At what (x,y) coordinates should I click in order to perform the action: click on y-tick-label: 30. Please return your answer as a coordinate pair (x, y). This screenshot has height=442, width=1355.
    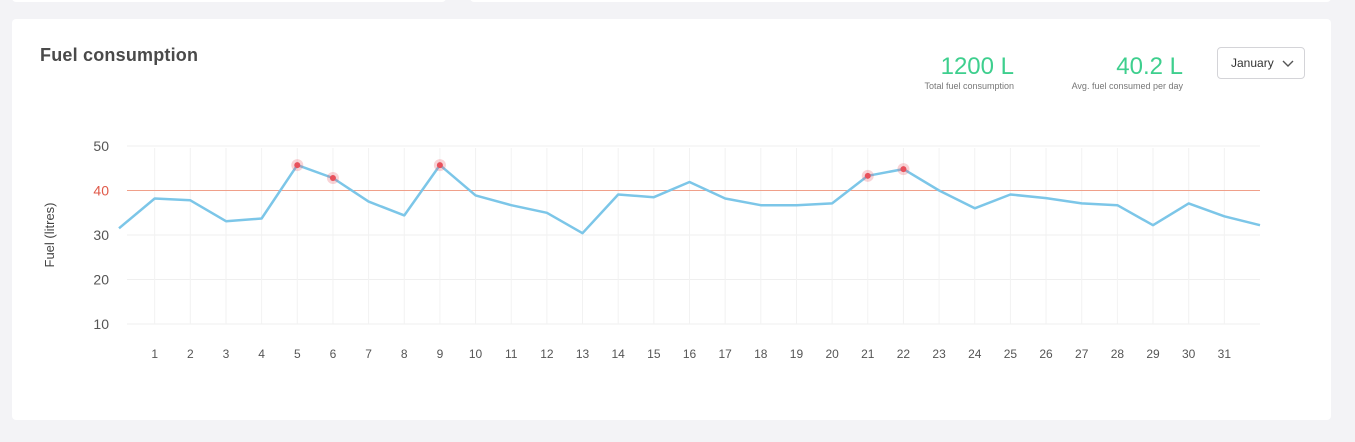
    Looking at the image, I should click on (101, 235).